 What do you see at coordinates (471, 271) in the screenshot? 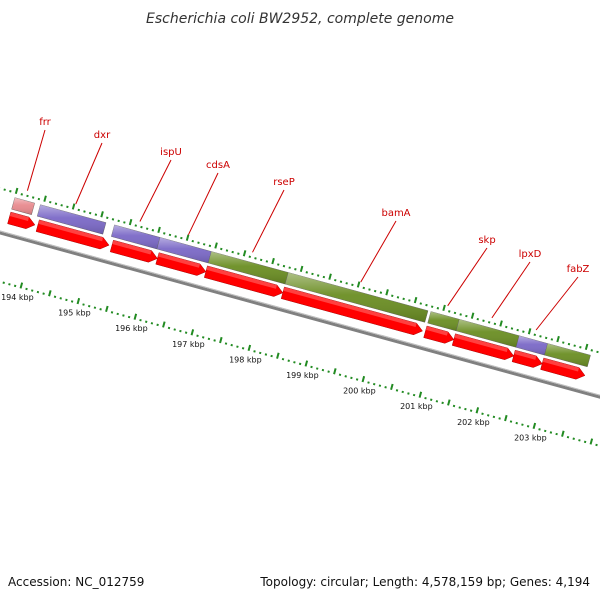
I see `gene-label-skp: skp` at bounding box center [471, 271].